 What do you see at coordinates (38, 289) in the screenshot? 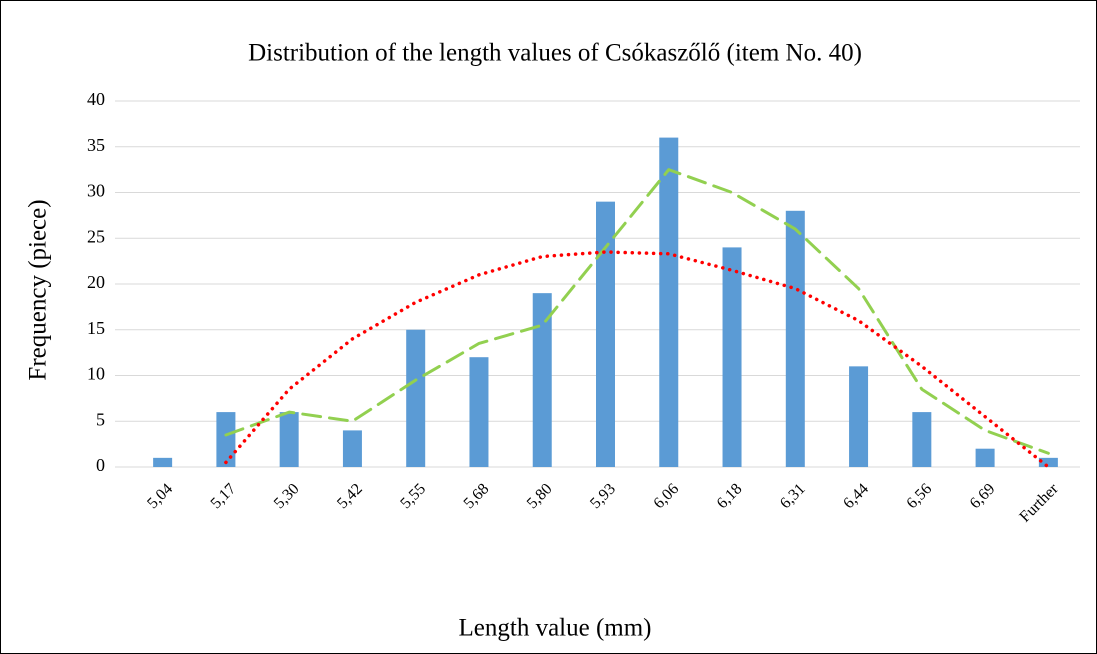
I see `y-axis-label: Frequency (piece)` at bounding box center [38, 289].